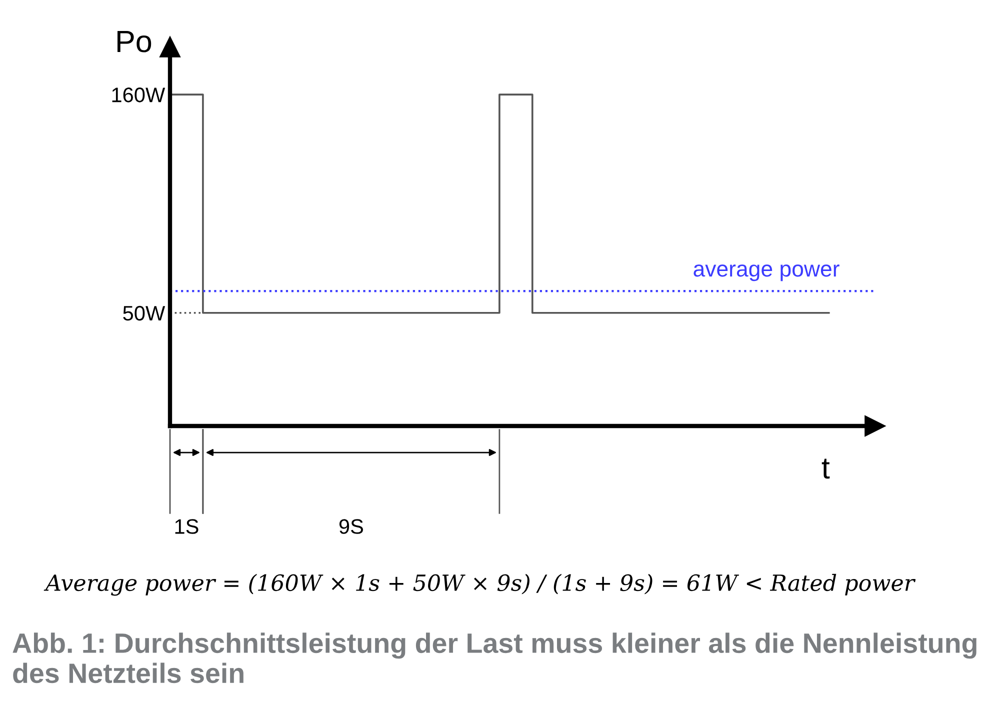 Image resolution: width=1000 pixels, height=722 pixels. I want to click on text: Average power = (160W × 1s + 50W × 9s) / (1s + 9s) = 61W < Rated power, so click(480, 585).